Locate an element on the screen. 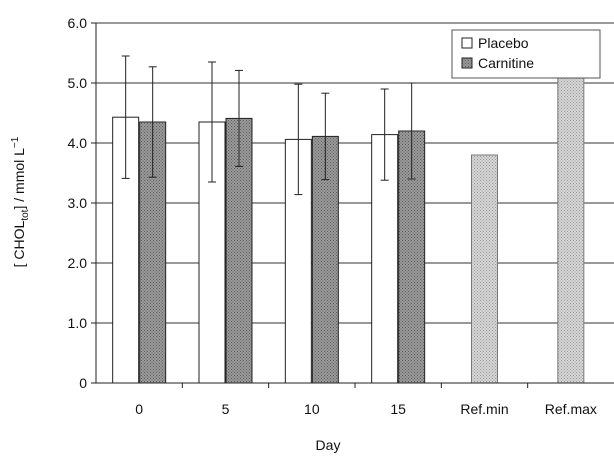 The height and width of the screenshot is (457, 614). x-tick-label-0: 0 is located at coordinates (139, 409).